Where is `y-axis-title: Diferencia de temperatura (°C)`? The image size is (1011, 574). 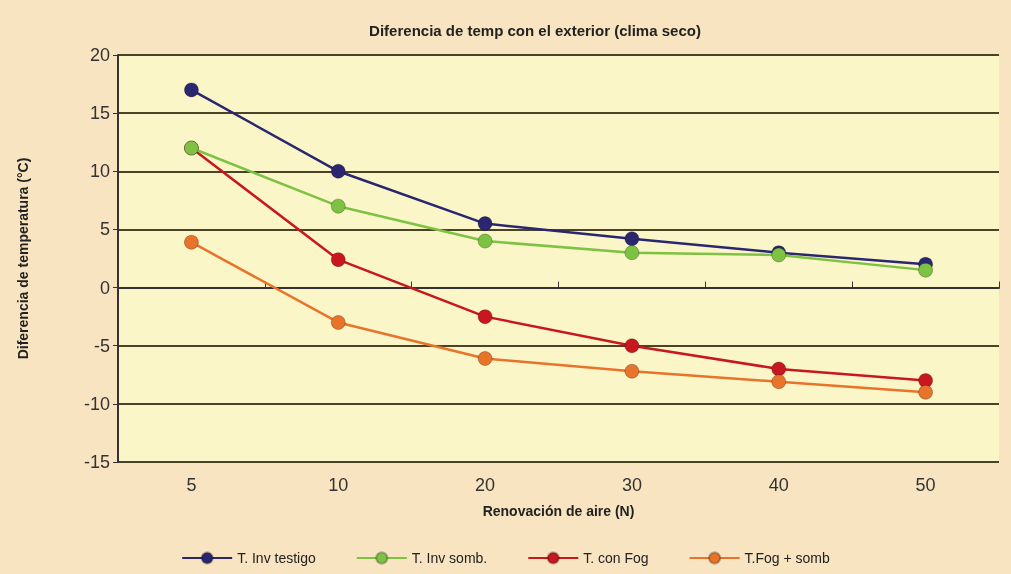
y-axis-title: Diferencia de temperatura (°C) is located at coordinates (23, 258).